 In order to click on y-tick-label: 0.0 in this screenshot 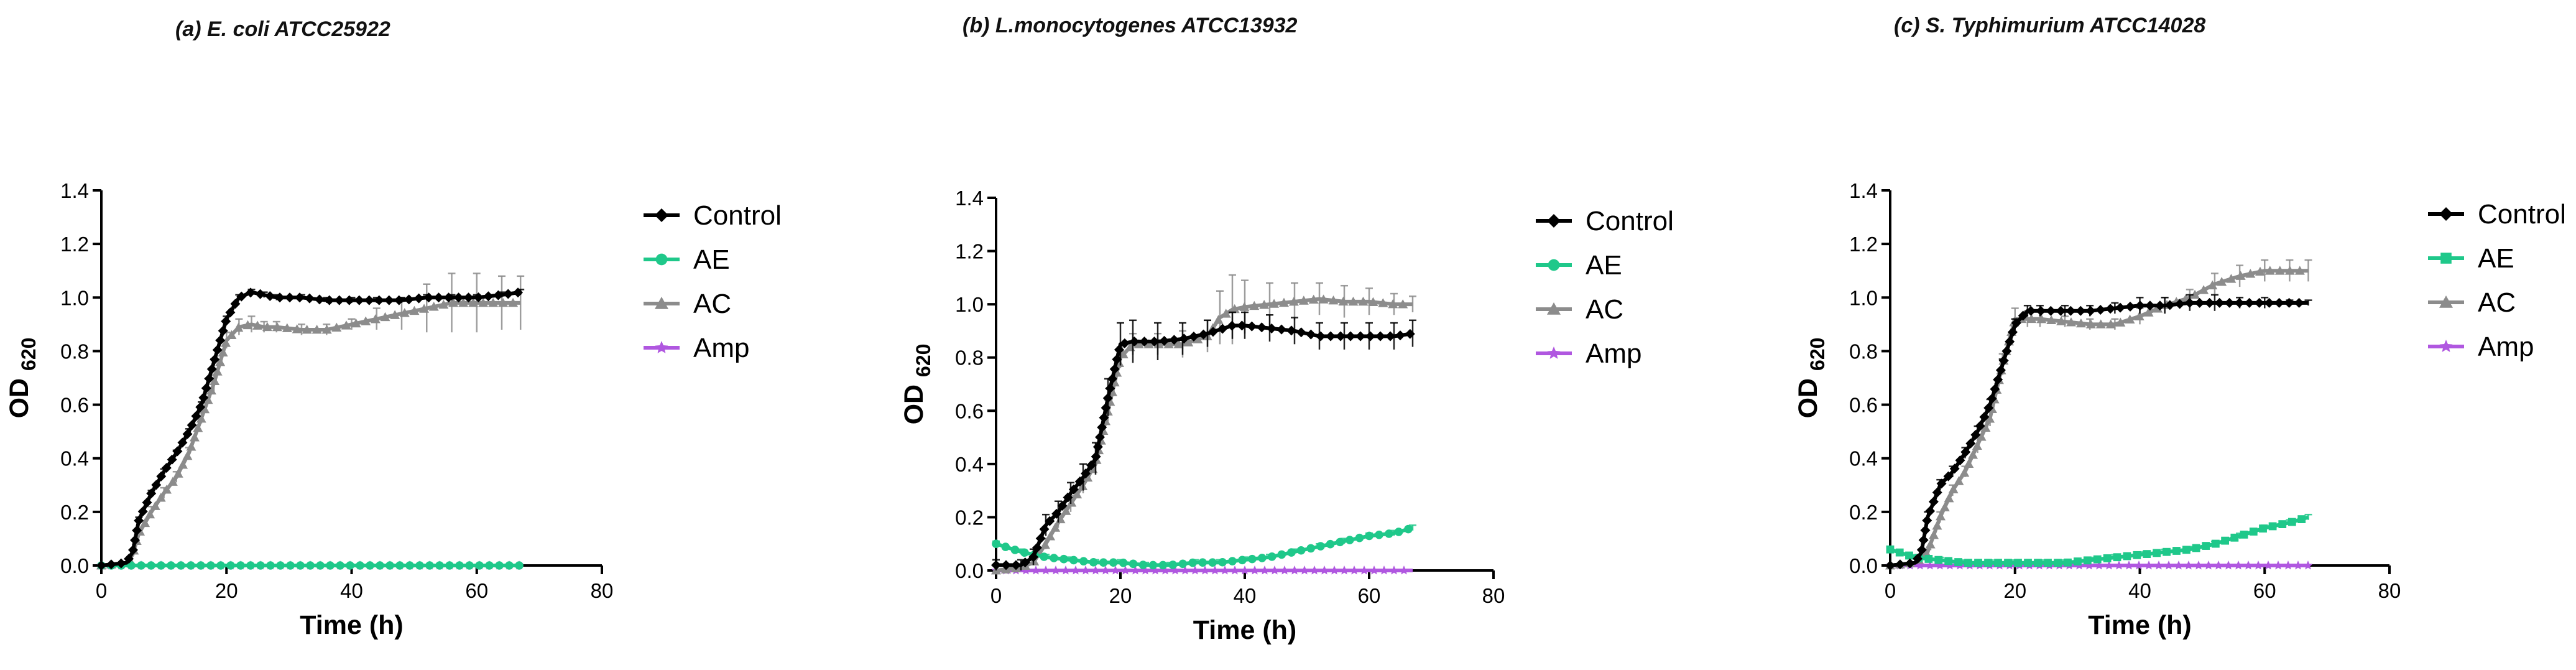, I will do `click(1863, 565)`.